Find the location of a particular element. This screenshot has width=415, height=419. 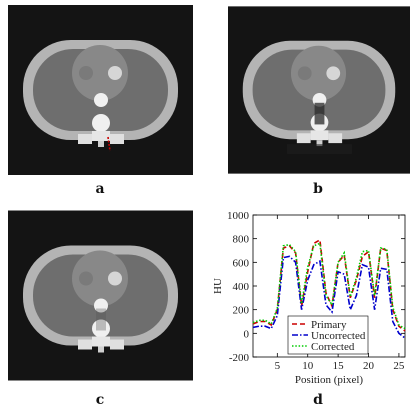

y-tick-label: 800 is located at coordinates (241, 240).